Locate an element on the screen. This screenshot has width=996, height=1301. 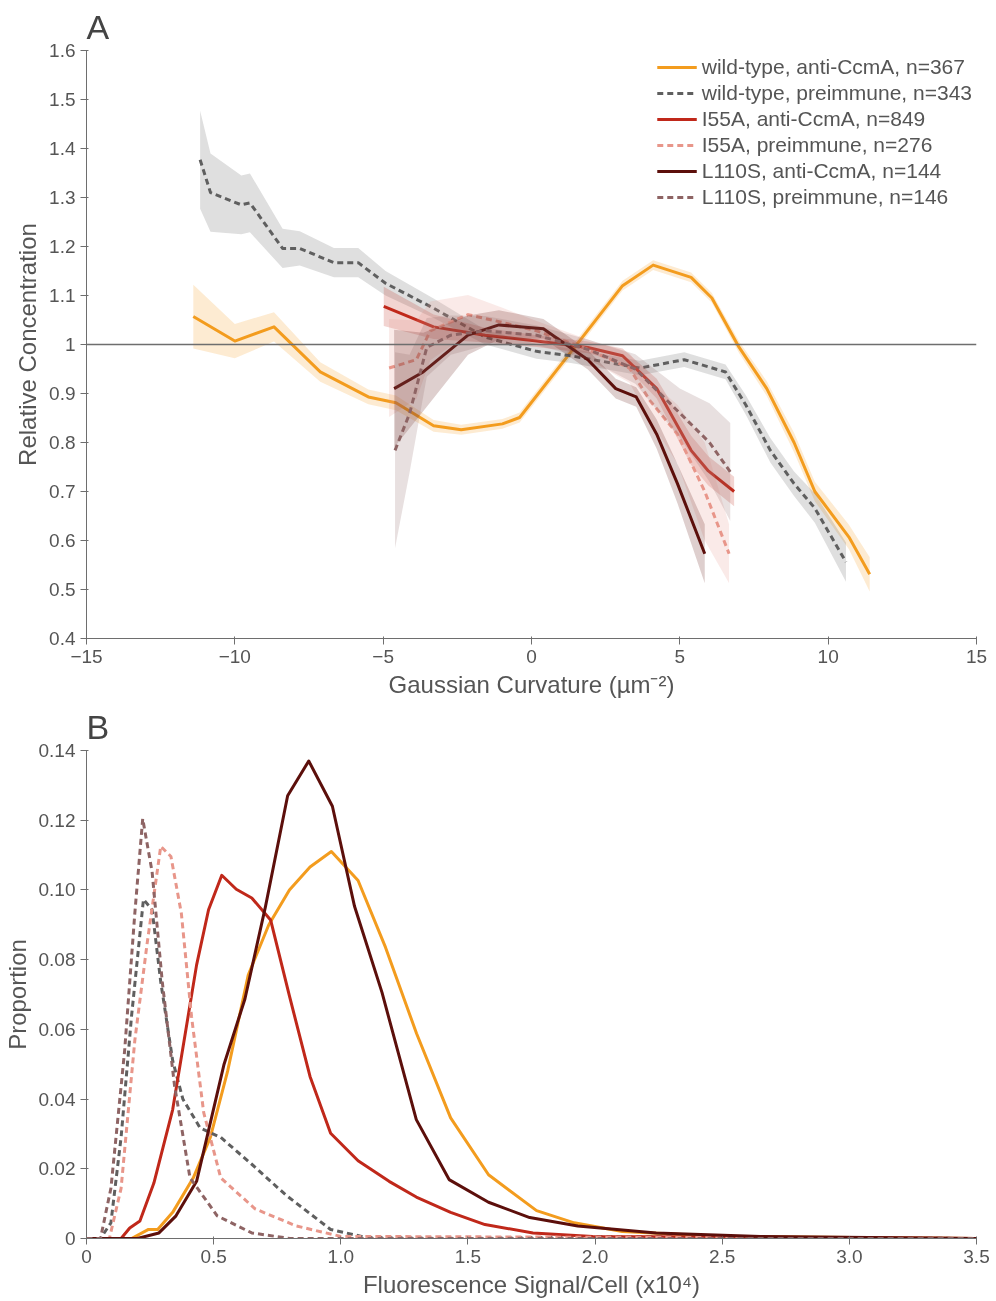
chart-title: A is located at coordinates (98, 26).